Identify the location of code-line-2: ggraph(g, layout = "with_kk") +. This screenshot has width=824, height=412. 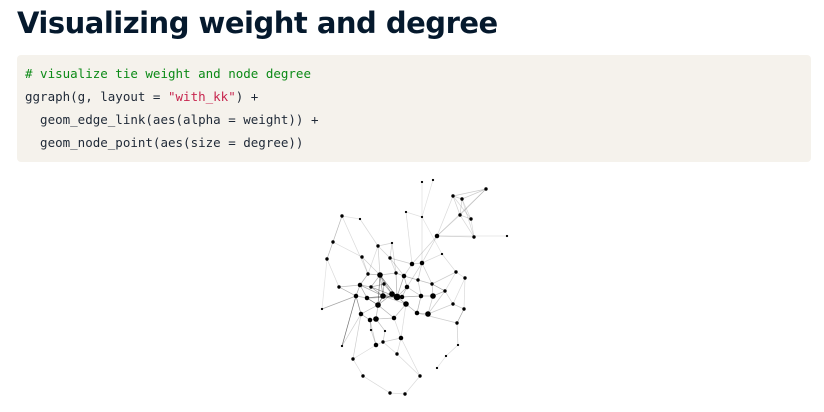
(418, 99).